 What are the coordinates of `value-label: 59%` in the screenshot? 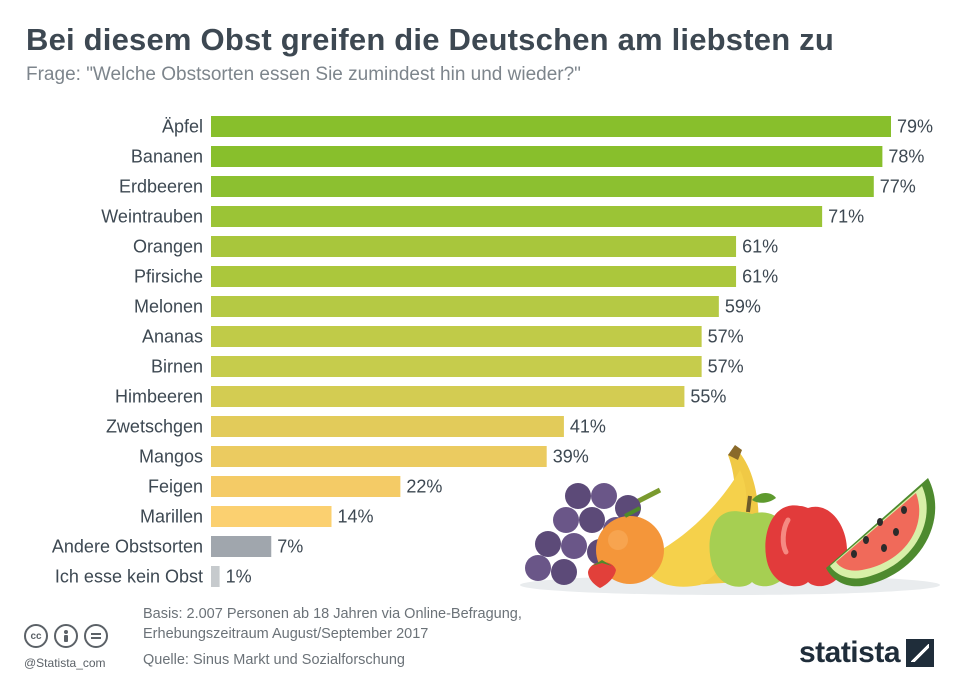 It's located at (743, 307).